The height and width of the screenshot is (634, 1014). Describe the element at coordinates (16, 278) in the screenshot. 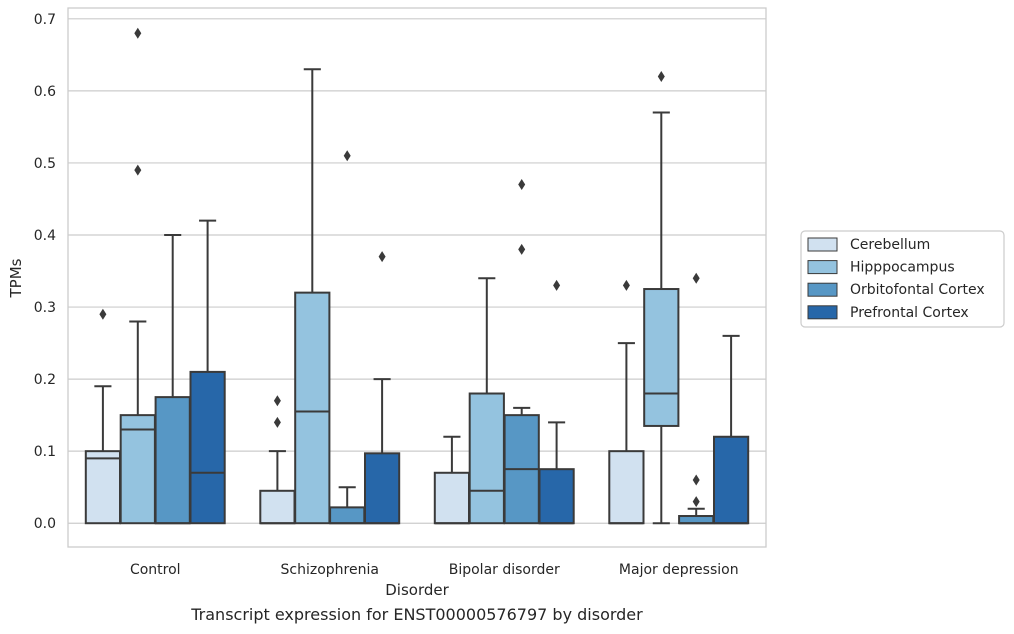

I see `y-axis-label: TPMs` at that location.